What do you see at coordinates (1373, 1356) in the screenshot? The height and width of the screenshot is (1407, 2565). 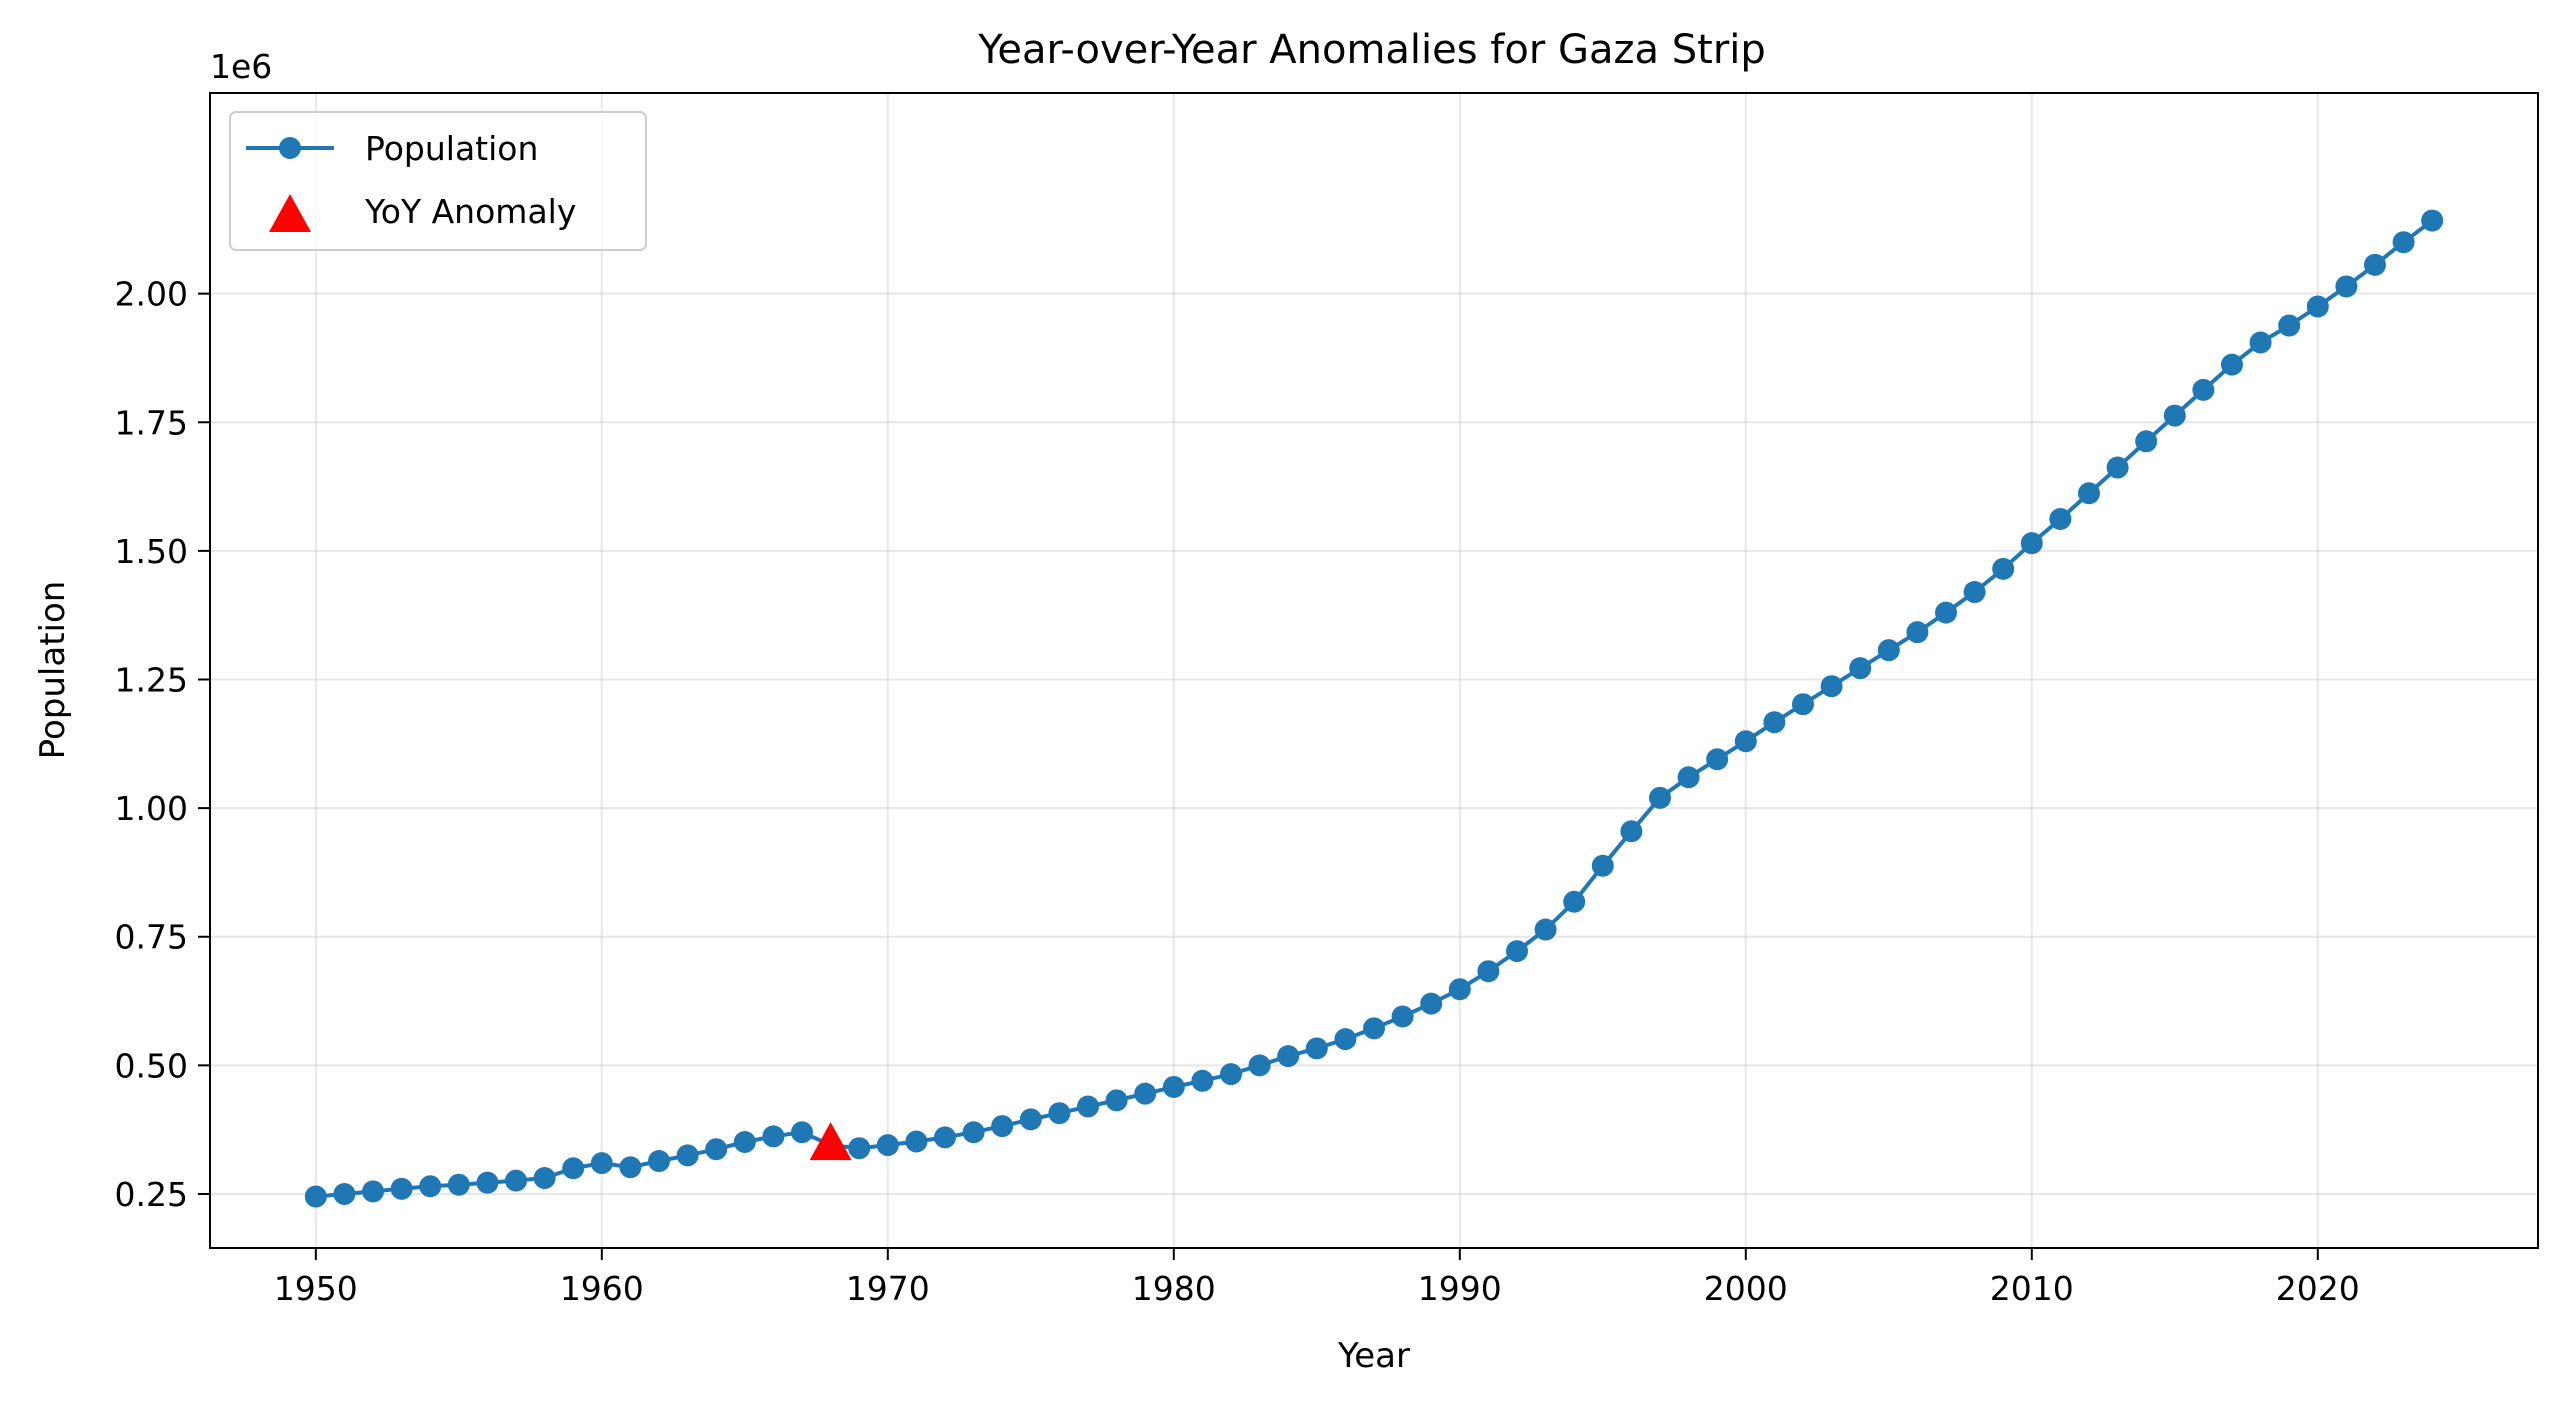 I see `x-axis-label: Year` at bounding box center [1373, 1356].